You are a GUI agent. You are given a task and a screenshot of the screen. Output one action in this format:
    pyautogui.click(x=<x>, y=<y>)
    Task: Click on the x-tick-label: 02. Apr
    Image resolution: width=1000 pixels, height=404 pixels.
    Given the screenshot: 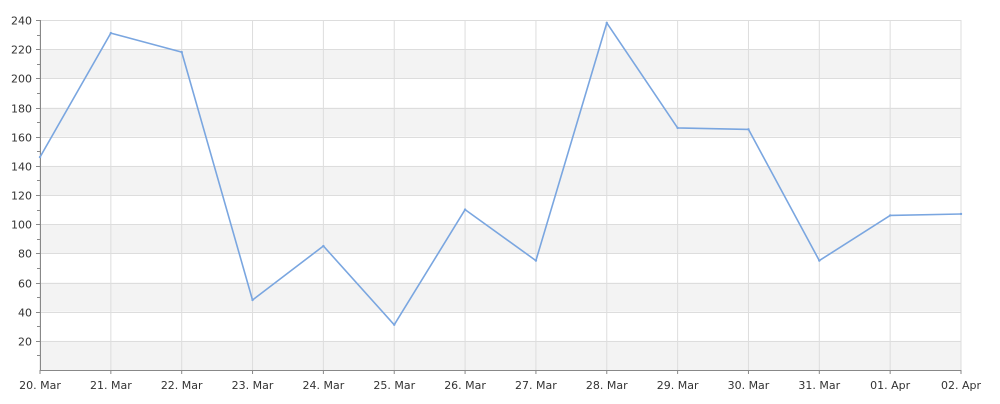 What is the action you would take?
    pyautogui.click(x=961, y=385)
    